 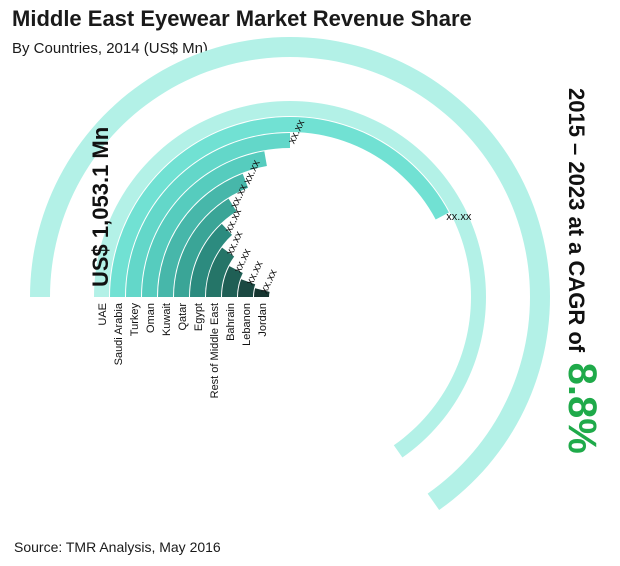 What do you see at coordinates (167, 319) in the screenshot?
I see `category-label: Kuwait` at bounding box center [167, 319].